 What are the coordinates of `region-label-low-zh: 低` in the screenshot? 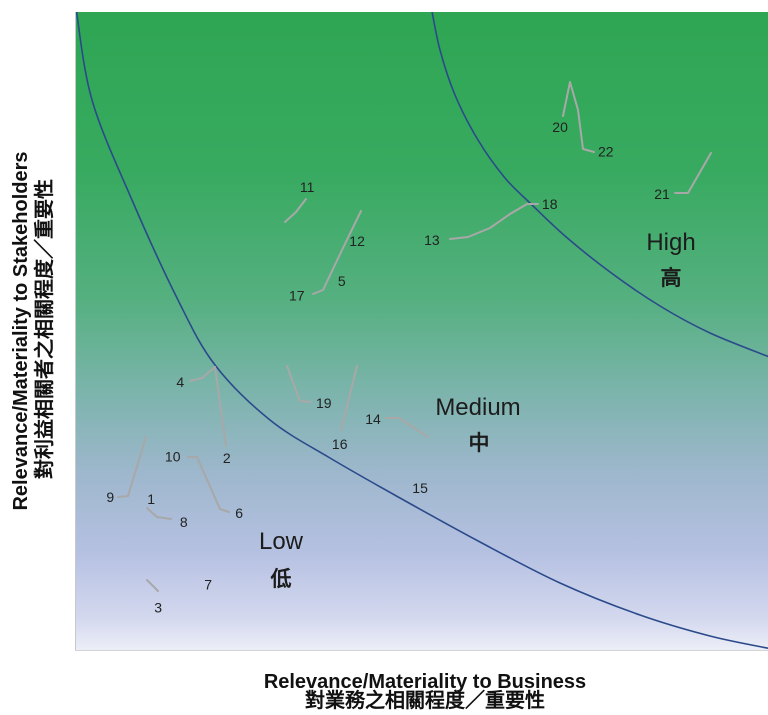 It's located at (281, 579).